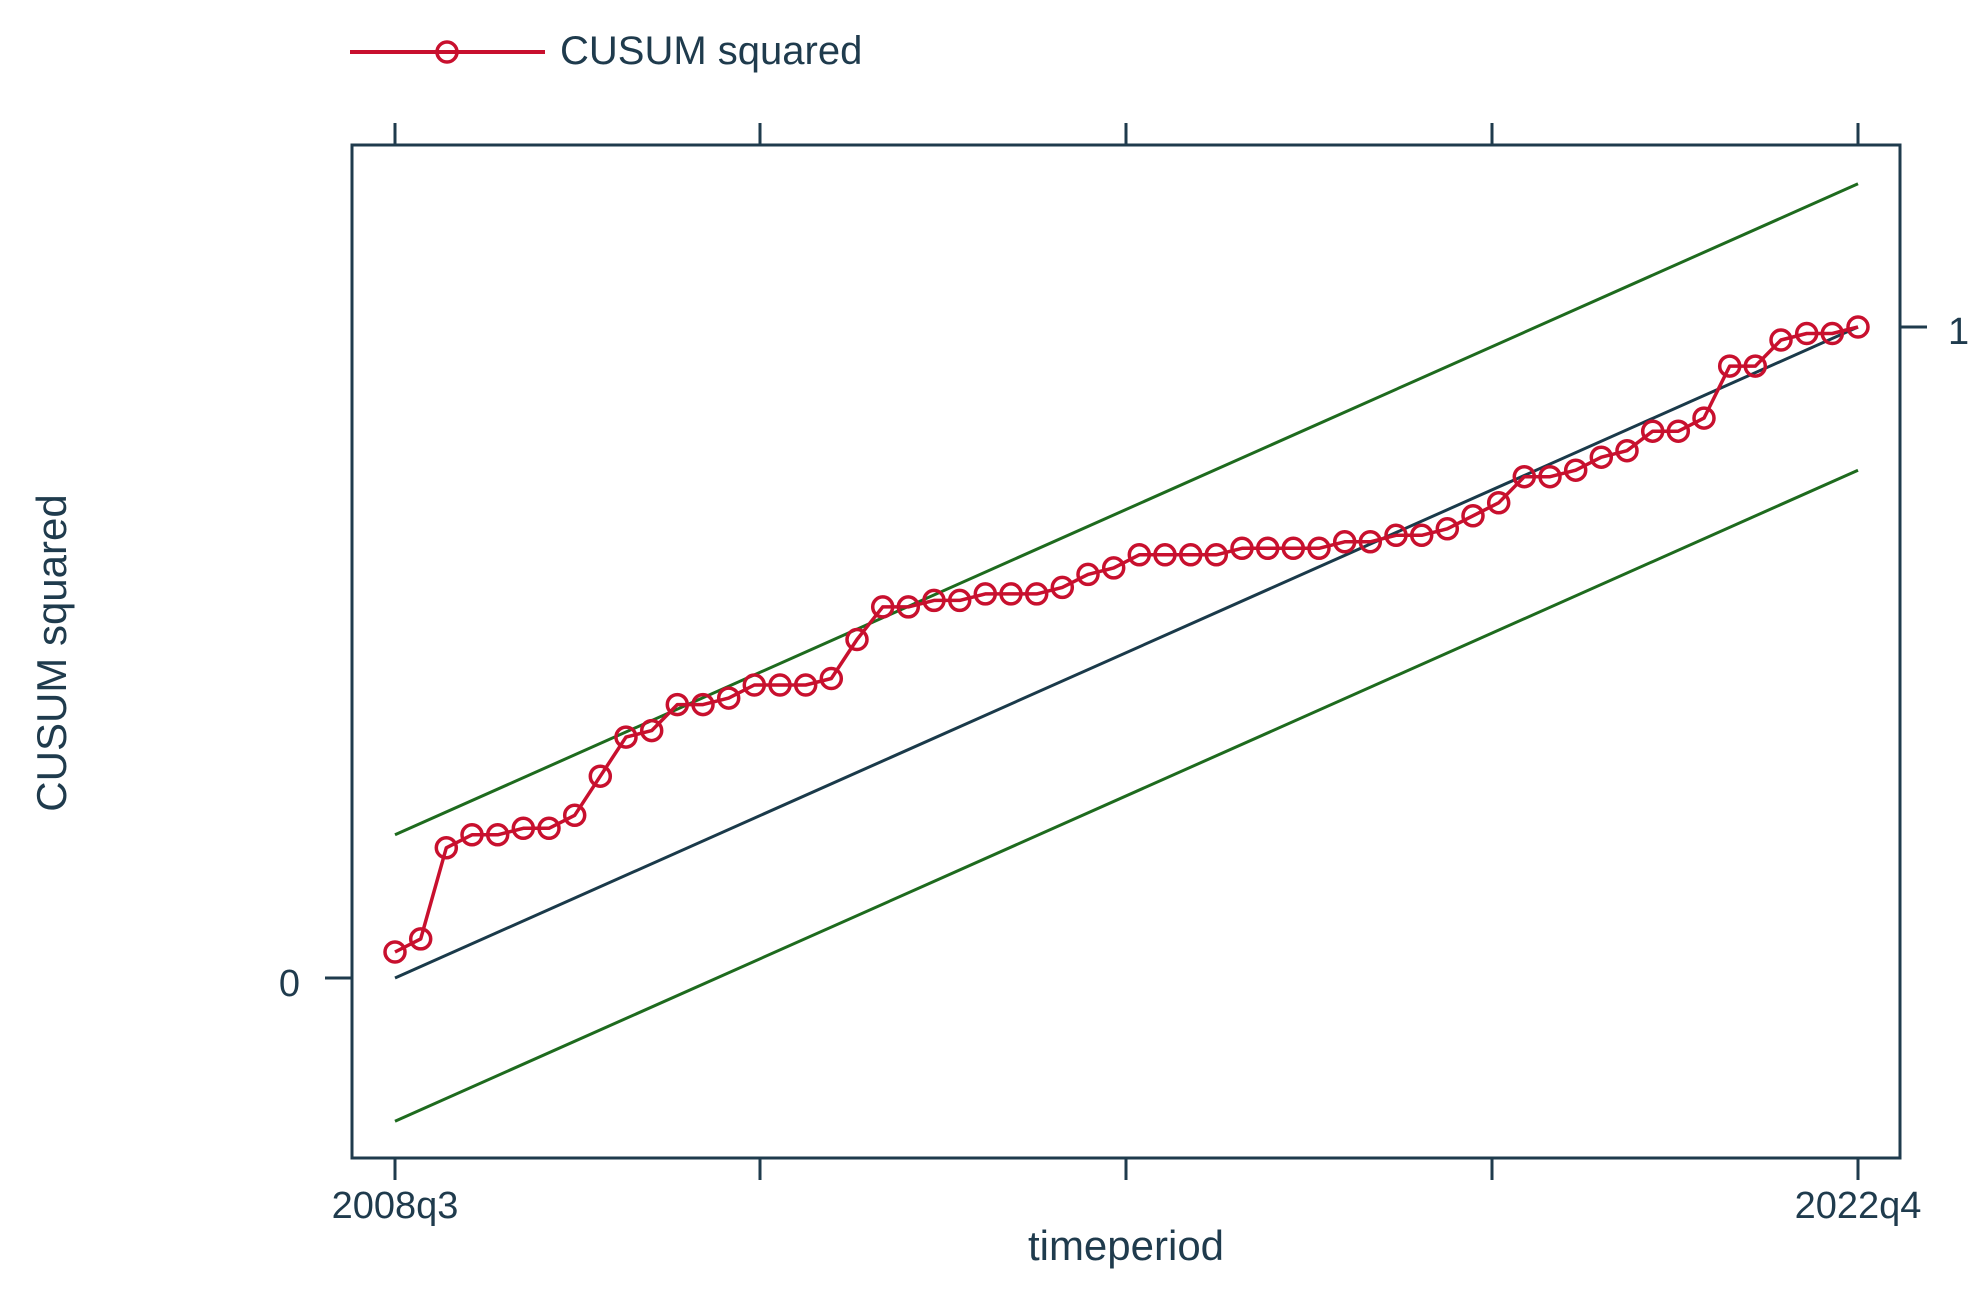  I want to click on y-axis-title: CUSUM squared, so click(51, 652).